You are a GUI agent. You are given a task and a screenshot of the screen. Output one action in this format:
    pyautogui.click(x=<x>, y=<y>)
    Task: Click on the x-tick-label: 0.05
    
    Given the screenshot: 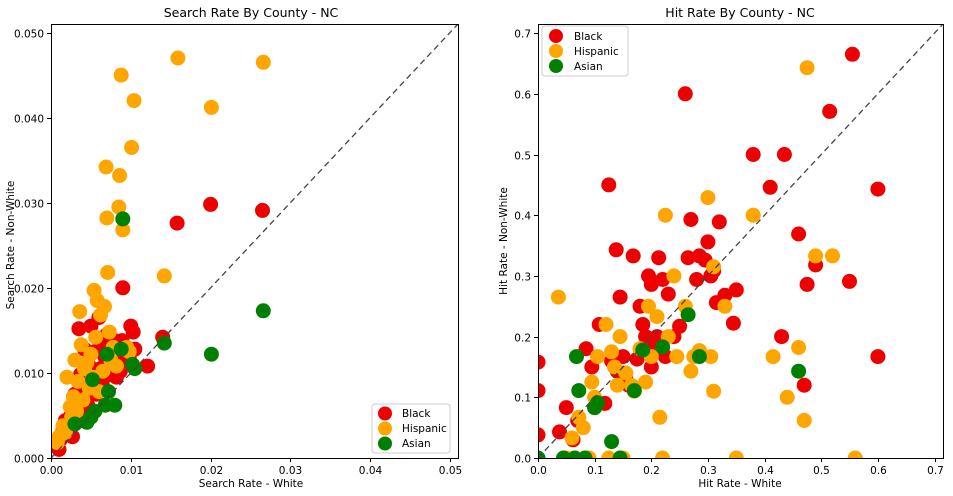 What is the action you would take?
    pyautogui.click(x=450, y=471)
    